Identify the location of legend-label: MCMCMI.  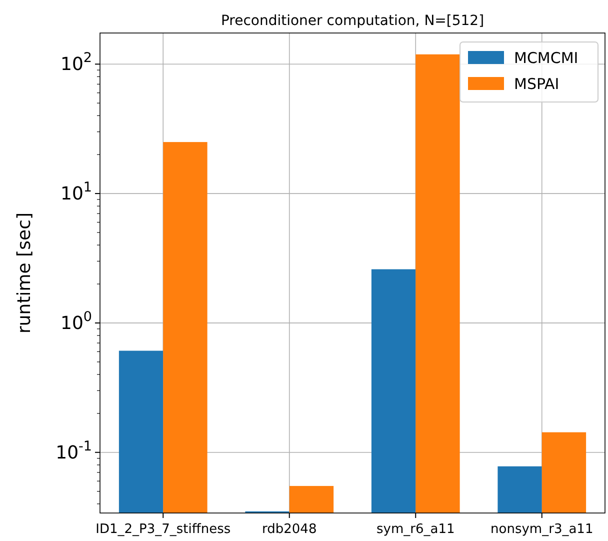
(546, 58).